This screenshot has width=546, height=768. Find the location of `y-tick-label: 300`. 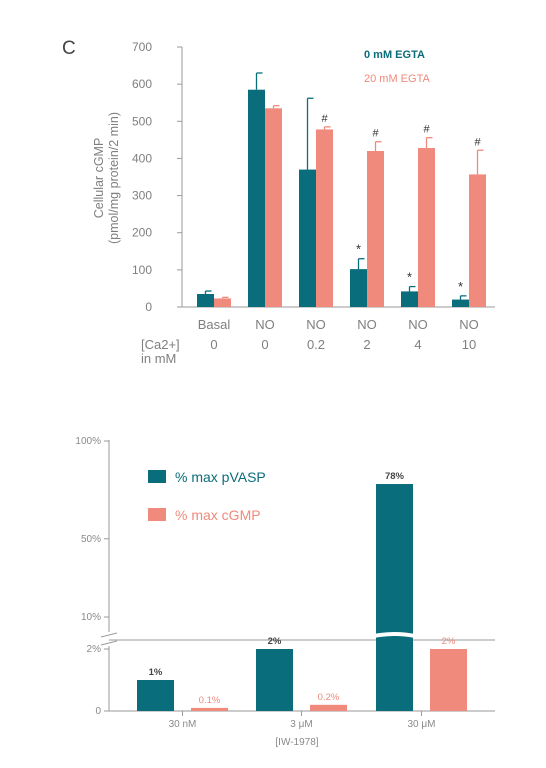

y-tick-label: 300 is located at coordinates (142, 196).